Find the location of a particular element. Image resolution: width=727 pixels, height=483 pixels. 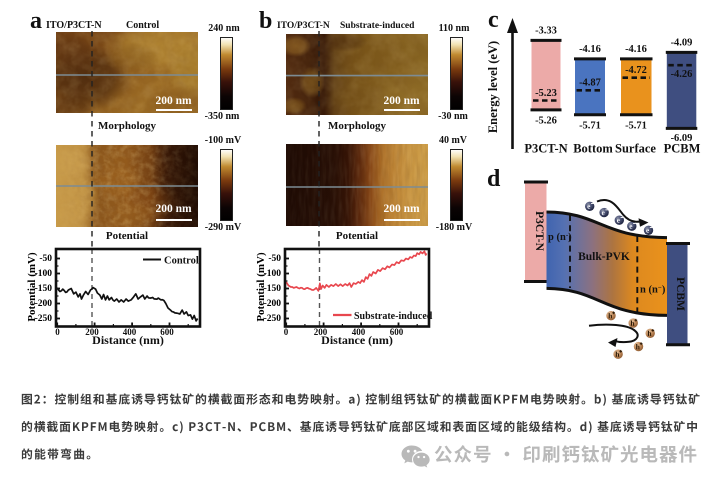

svg-text: Substrate-induced is located at coordinates (393, 316).